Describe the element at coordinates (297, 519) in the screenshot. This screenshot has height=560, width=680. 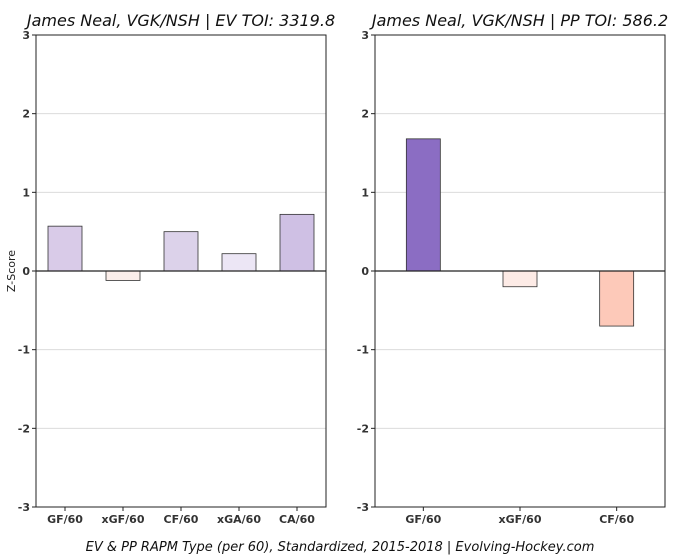
I see `x-tick-label: CA/60` at that location.